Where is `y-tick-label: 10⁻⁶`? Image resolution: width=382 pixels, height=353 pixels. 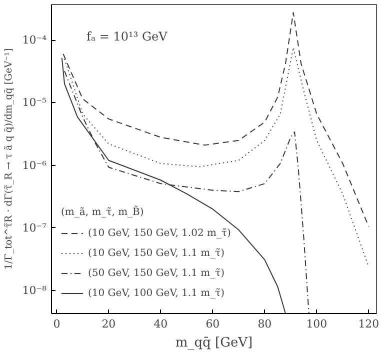 y-tick-label: 10⁻⁶ is located at coordinates (35, 165).